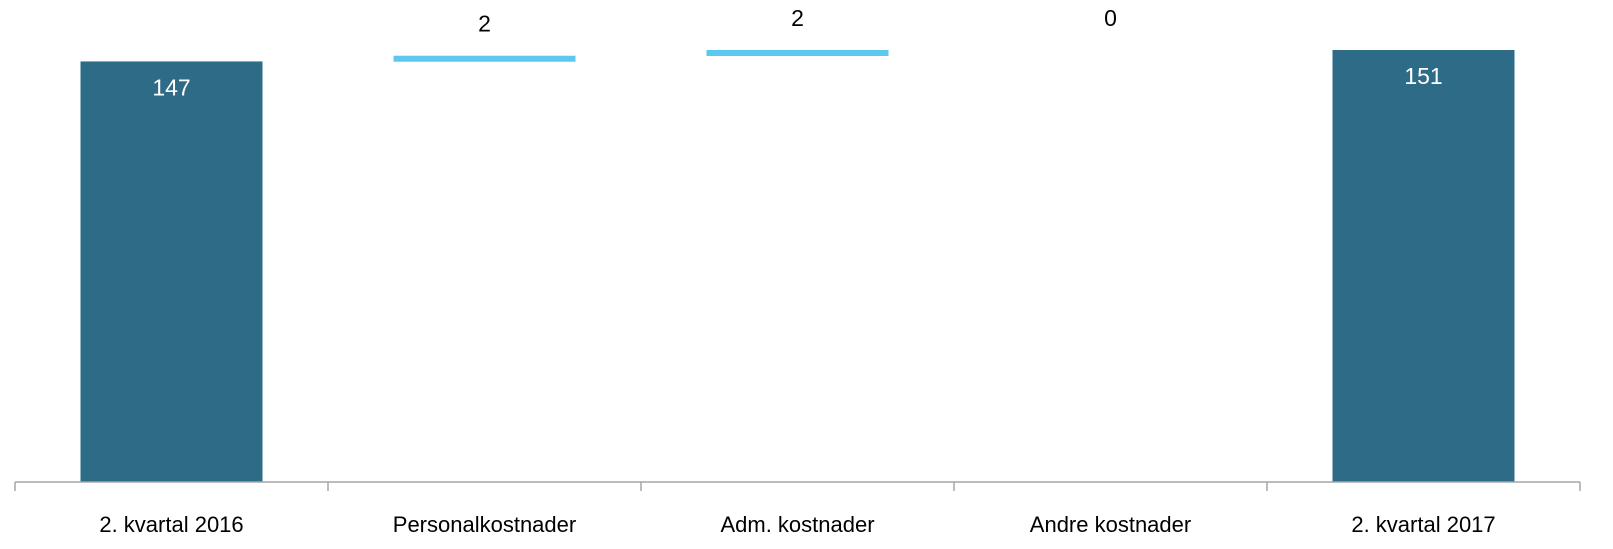  Describe the element at coordinates (171, 87) in the screenshot. I see `value-label-0: 147` at that location.